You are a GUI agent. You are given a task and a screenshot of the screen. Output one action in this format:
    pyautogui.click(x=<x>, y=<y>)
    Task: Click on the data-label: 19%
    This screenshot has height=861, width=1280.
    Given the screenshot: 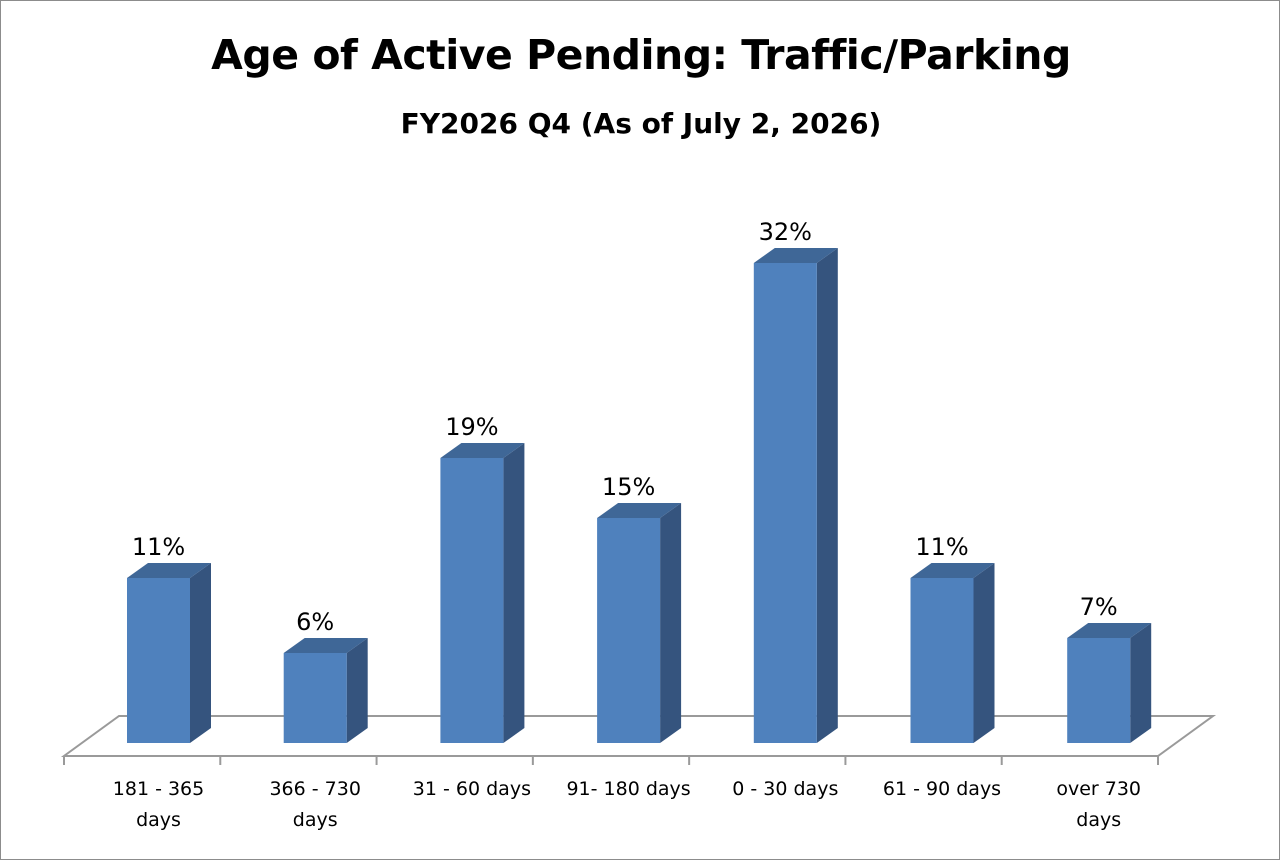 What is the action you would take?
    pyautogui.click(x=471, y=427)
    